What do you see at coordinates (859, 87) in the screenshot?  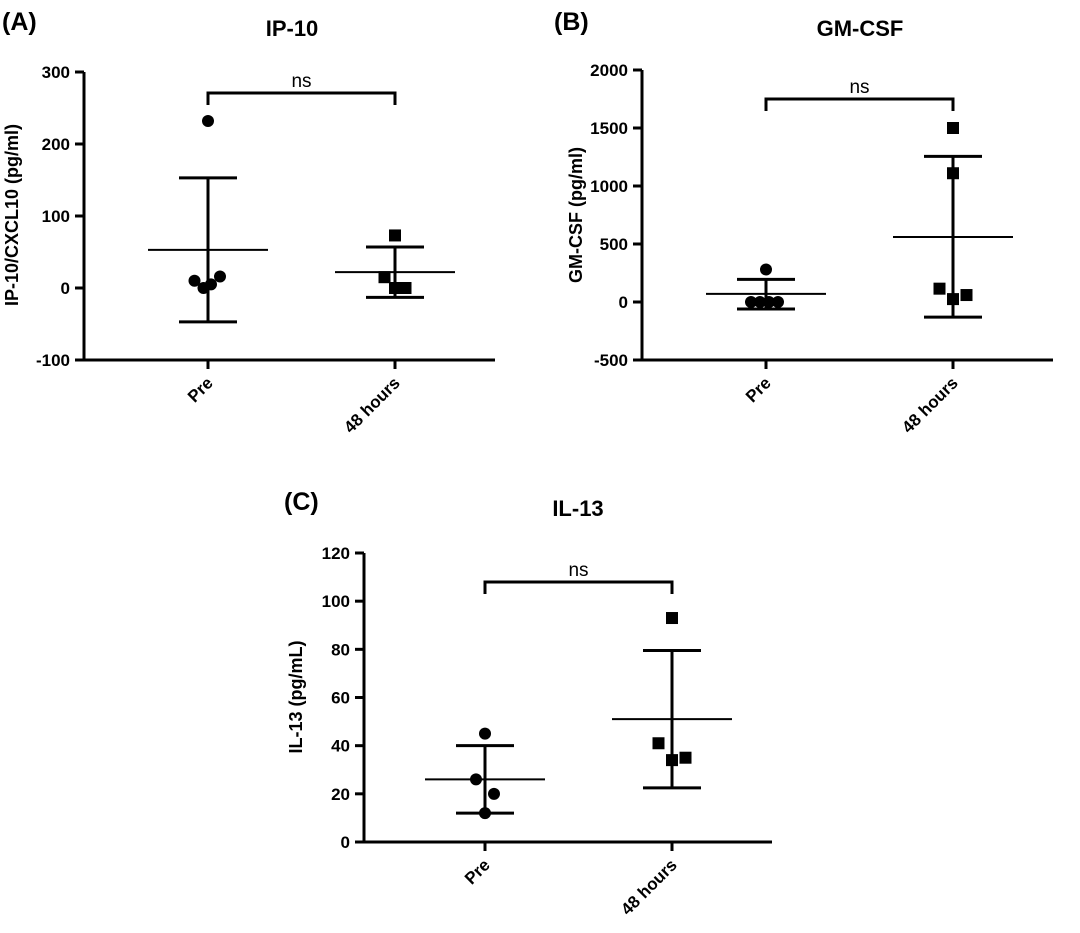 I see `significance-label-b: ns` at bounding box center [859, 87].